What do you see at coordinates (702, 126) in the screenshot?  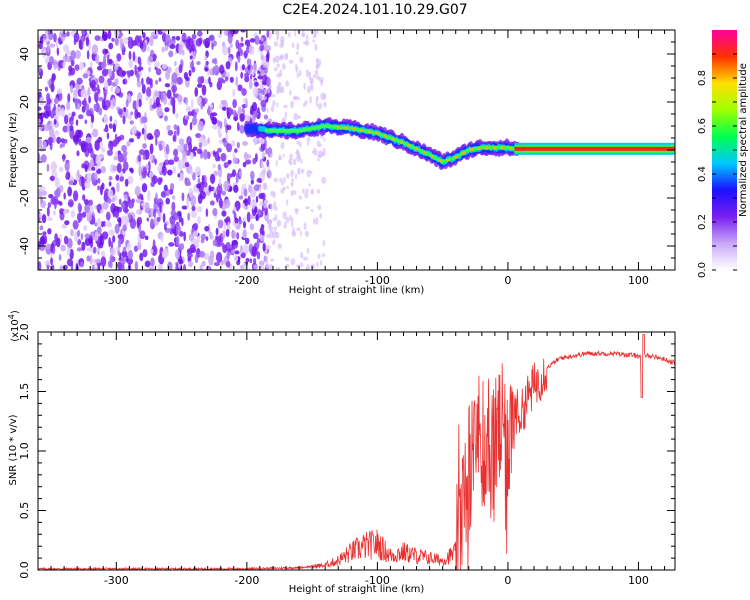 I see `colorbar-tick-label: 0.6` at bounding box center [702, 126].